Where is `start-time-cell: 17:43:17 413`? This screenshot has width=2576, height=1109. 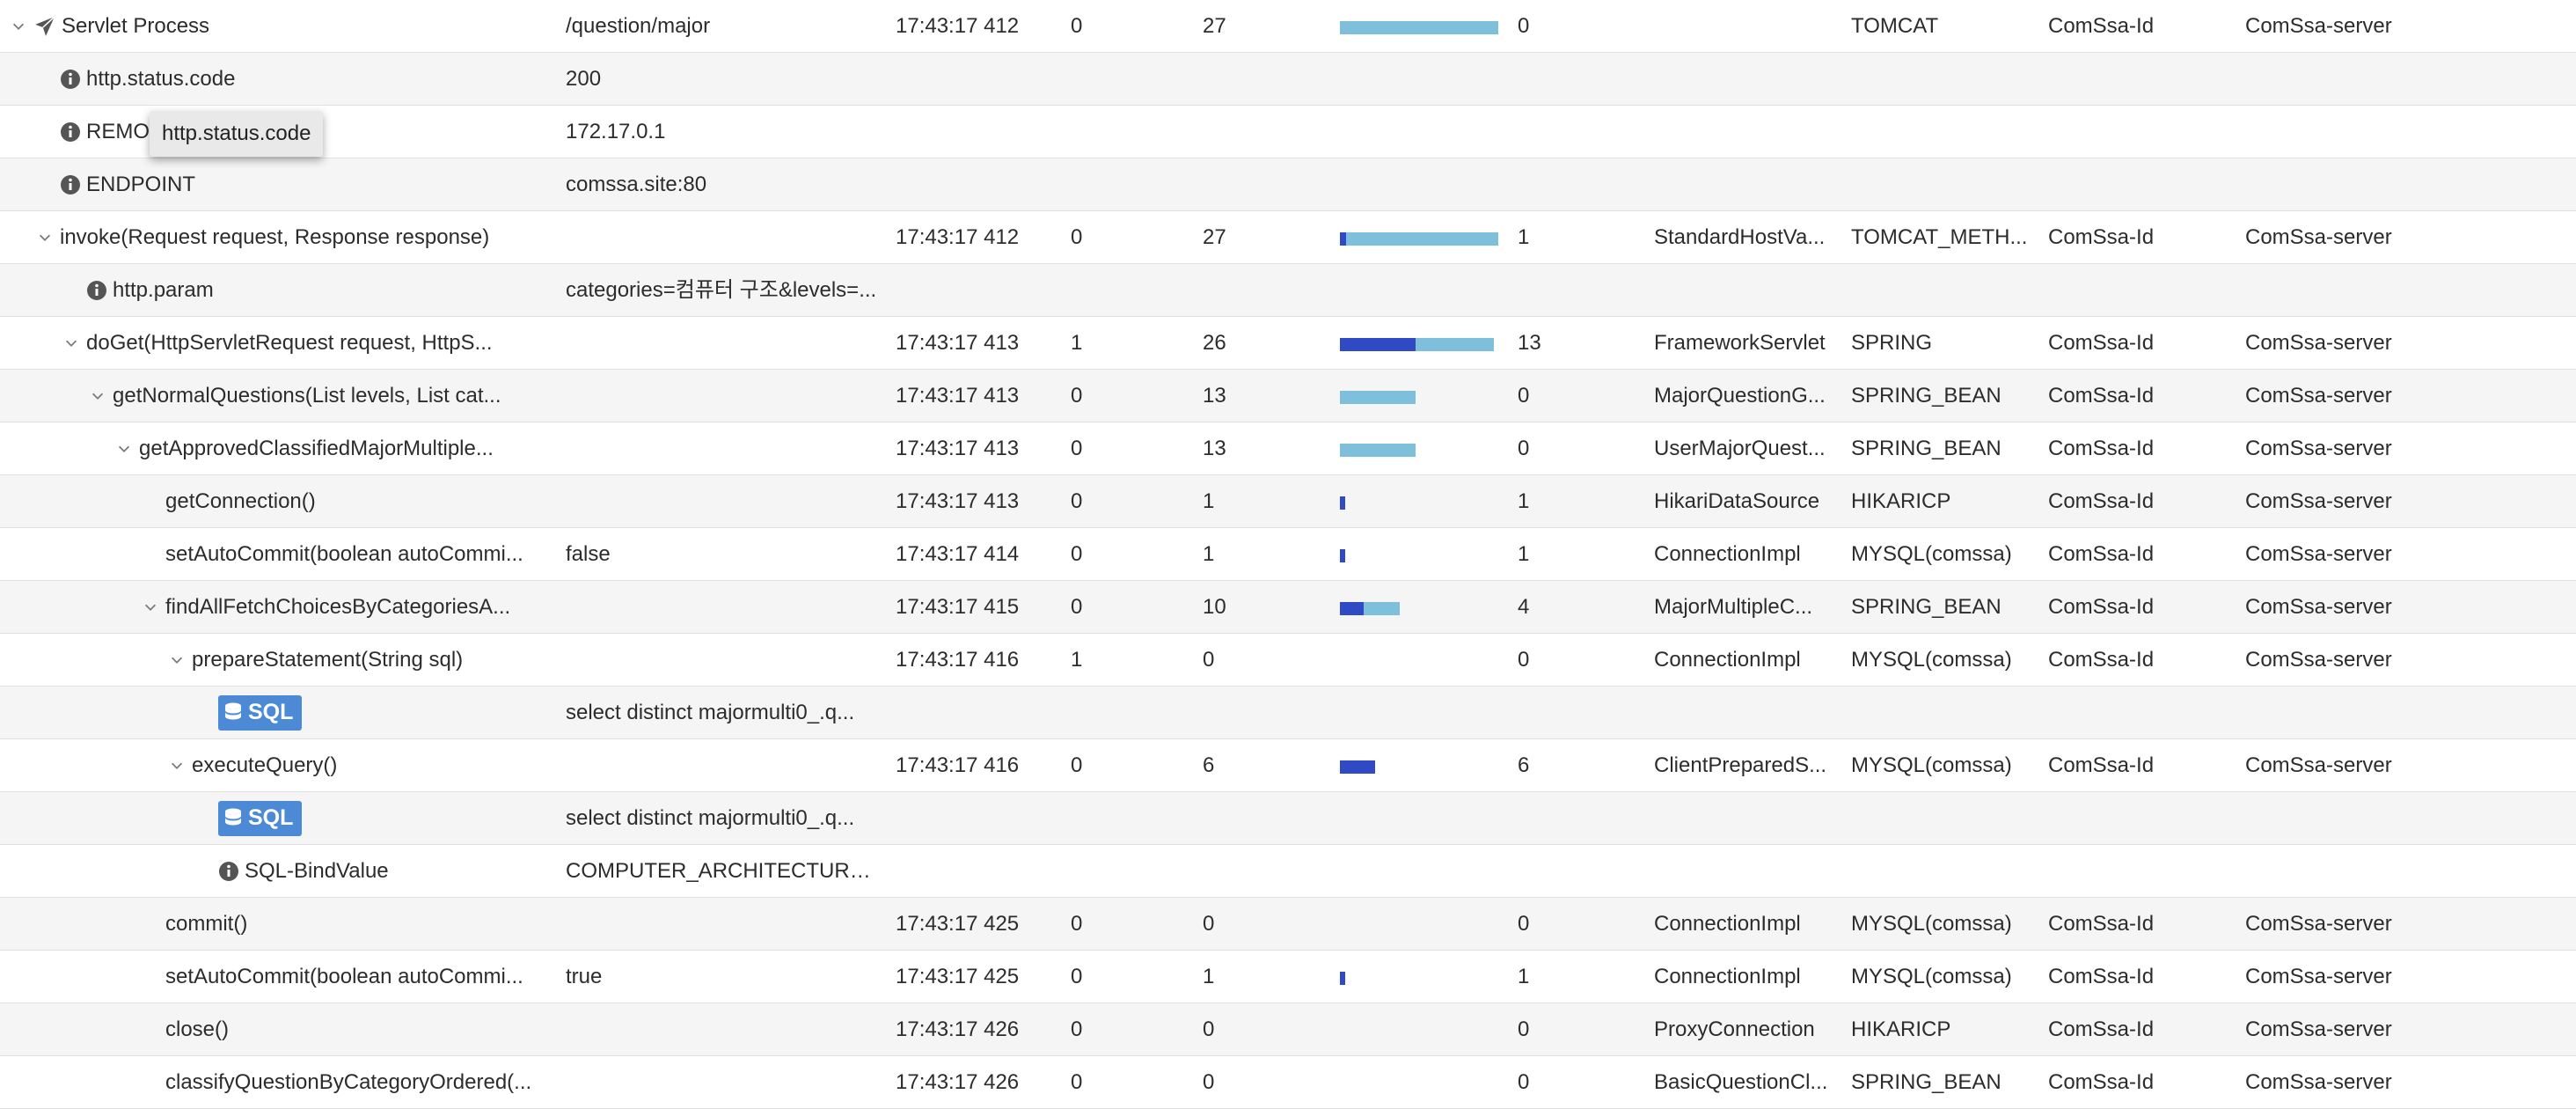 start-time-cell: 17:43:17 413 is located at coordinates (958, 448).